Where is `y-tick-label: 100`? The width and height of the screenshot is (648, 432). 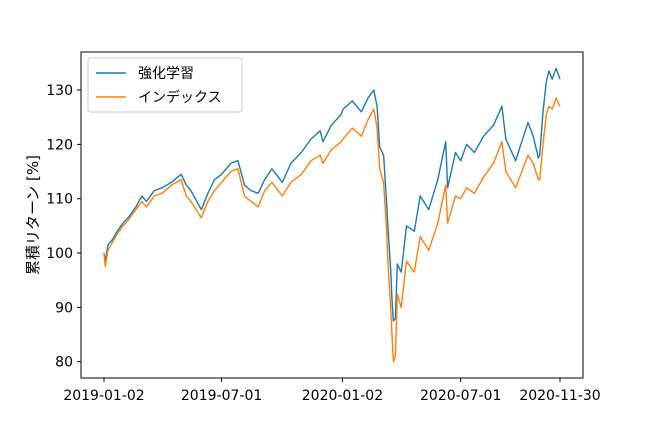
y-tick-label: 100 is located at coordinates (59, 254).